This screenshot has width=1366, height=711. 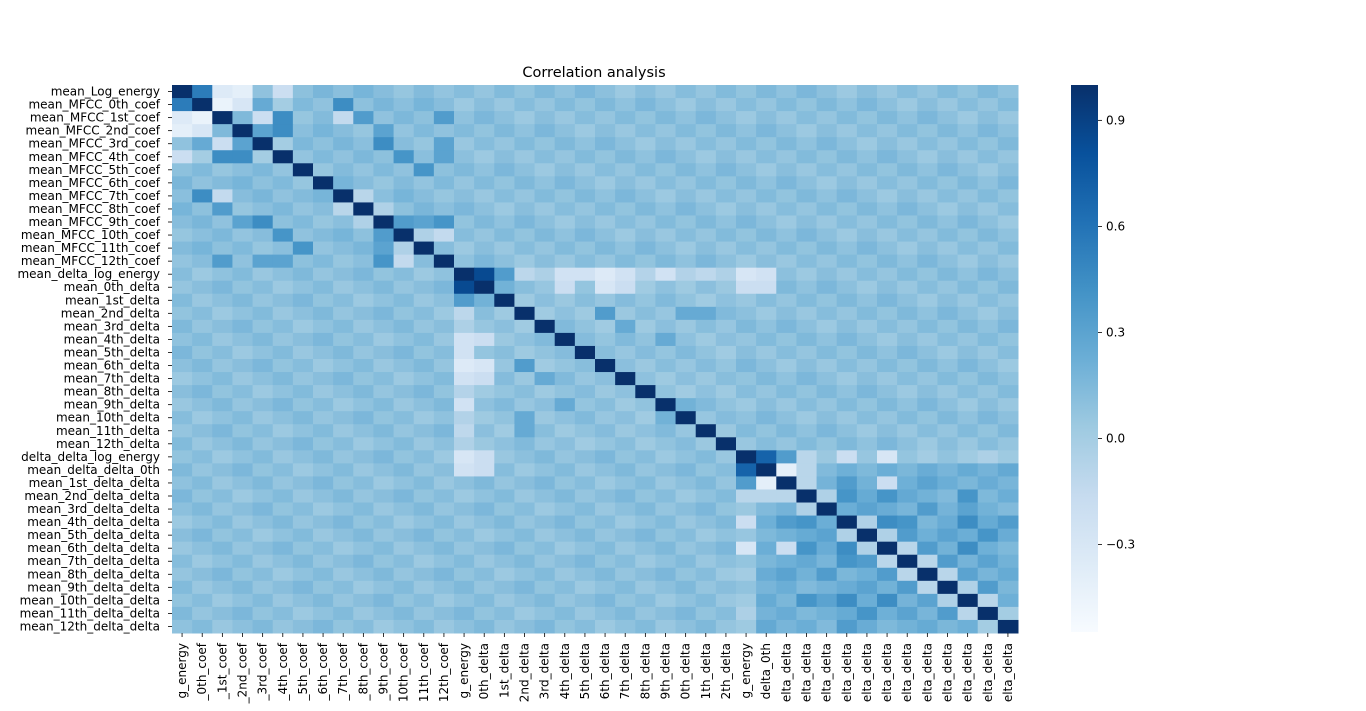 I want to click on column-label: 0th_delta, so click(x=686, y=671).